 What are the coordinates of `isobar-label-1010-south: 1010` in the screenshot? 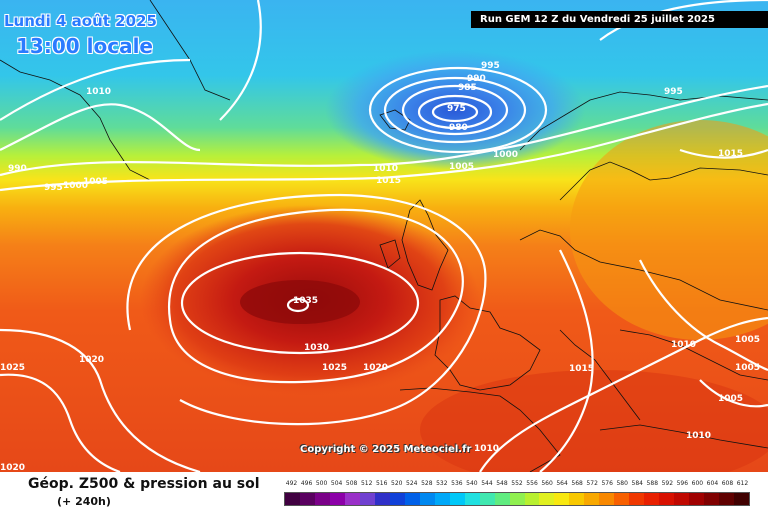 It's located at (486, 449).